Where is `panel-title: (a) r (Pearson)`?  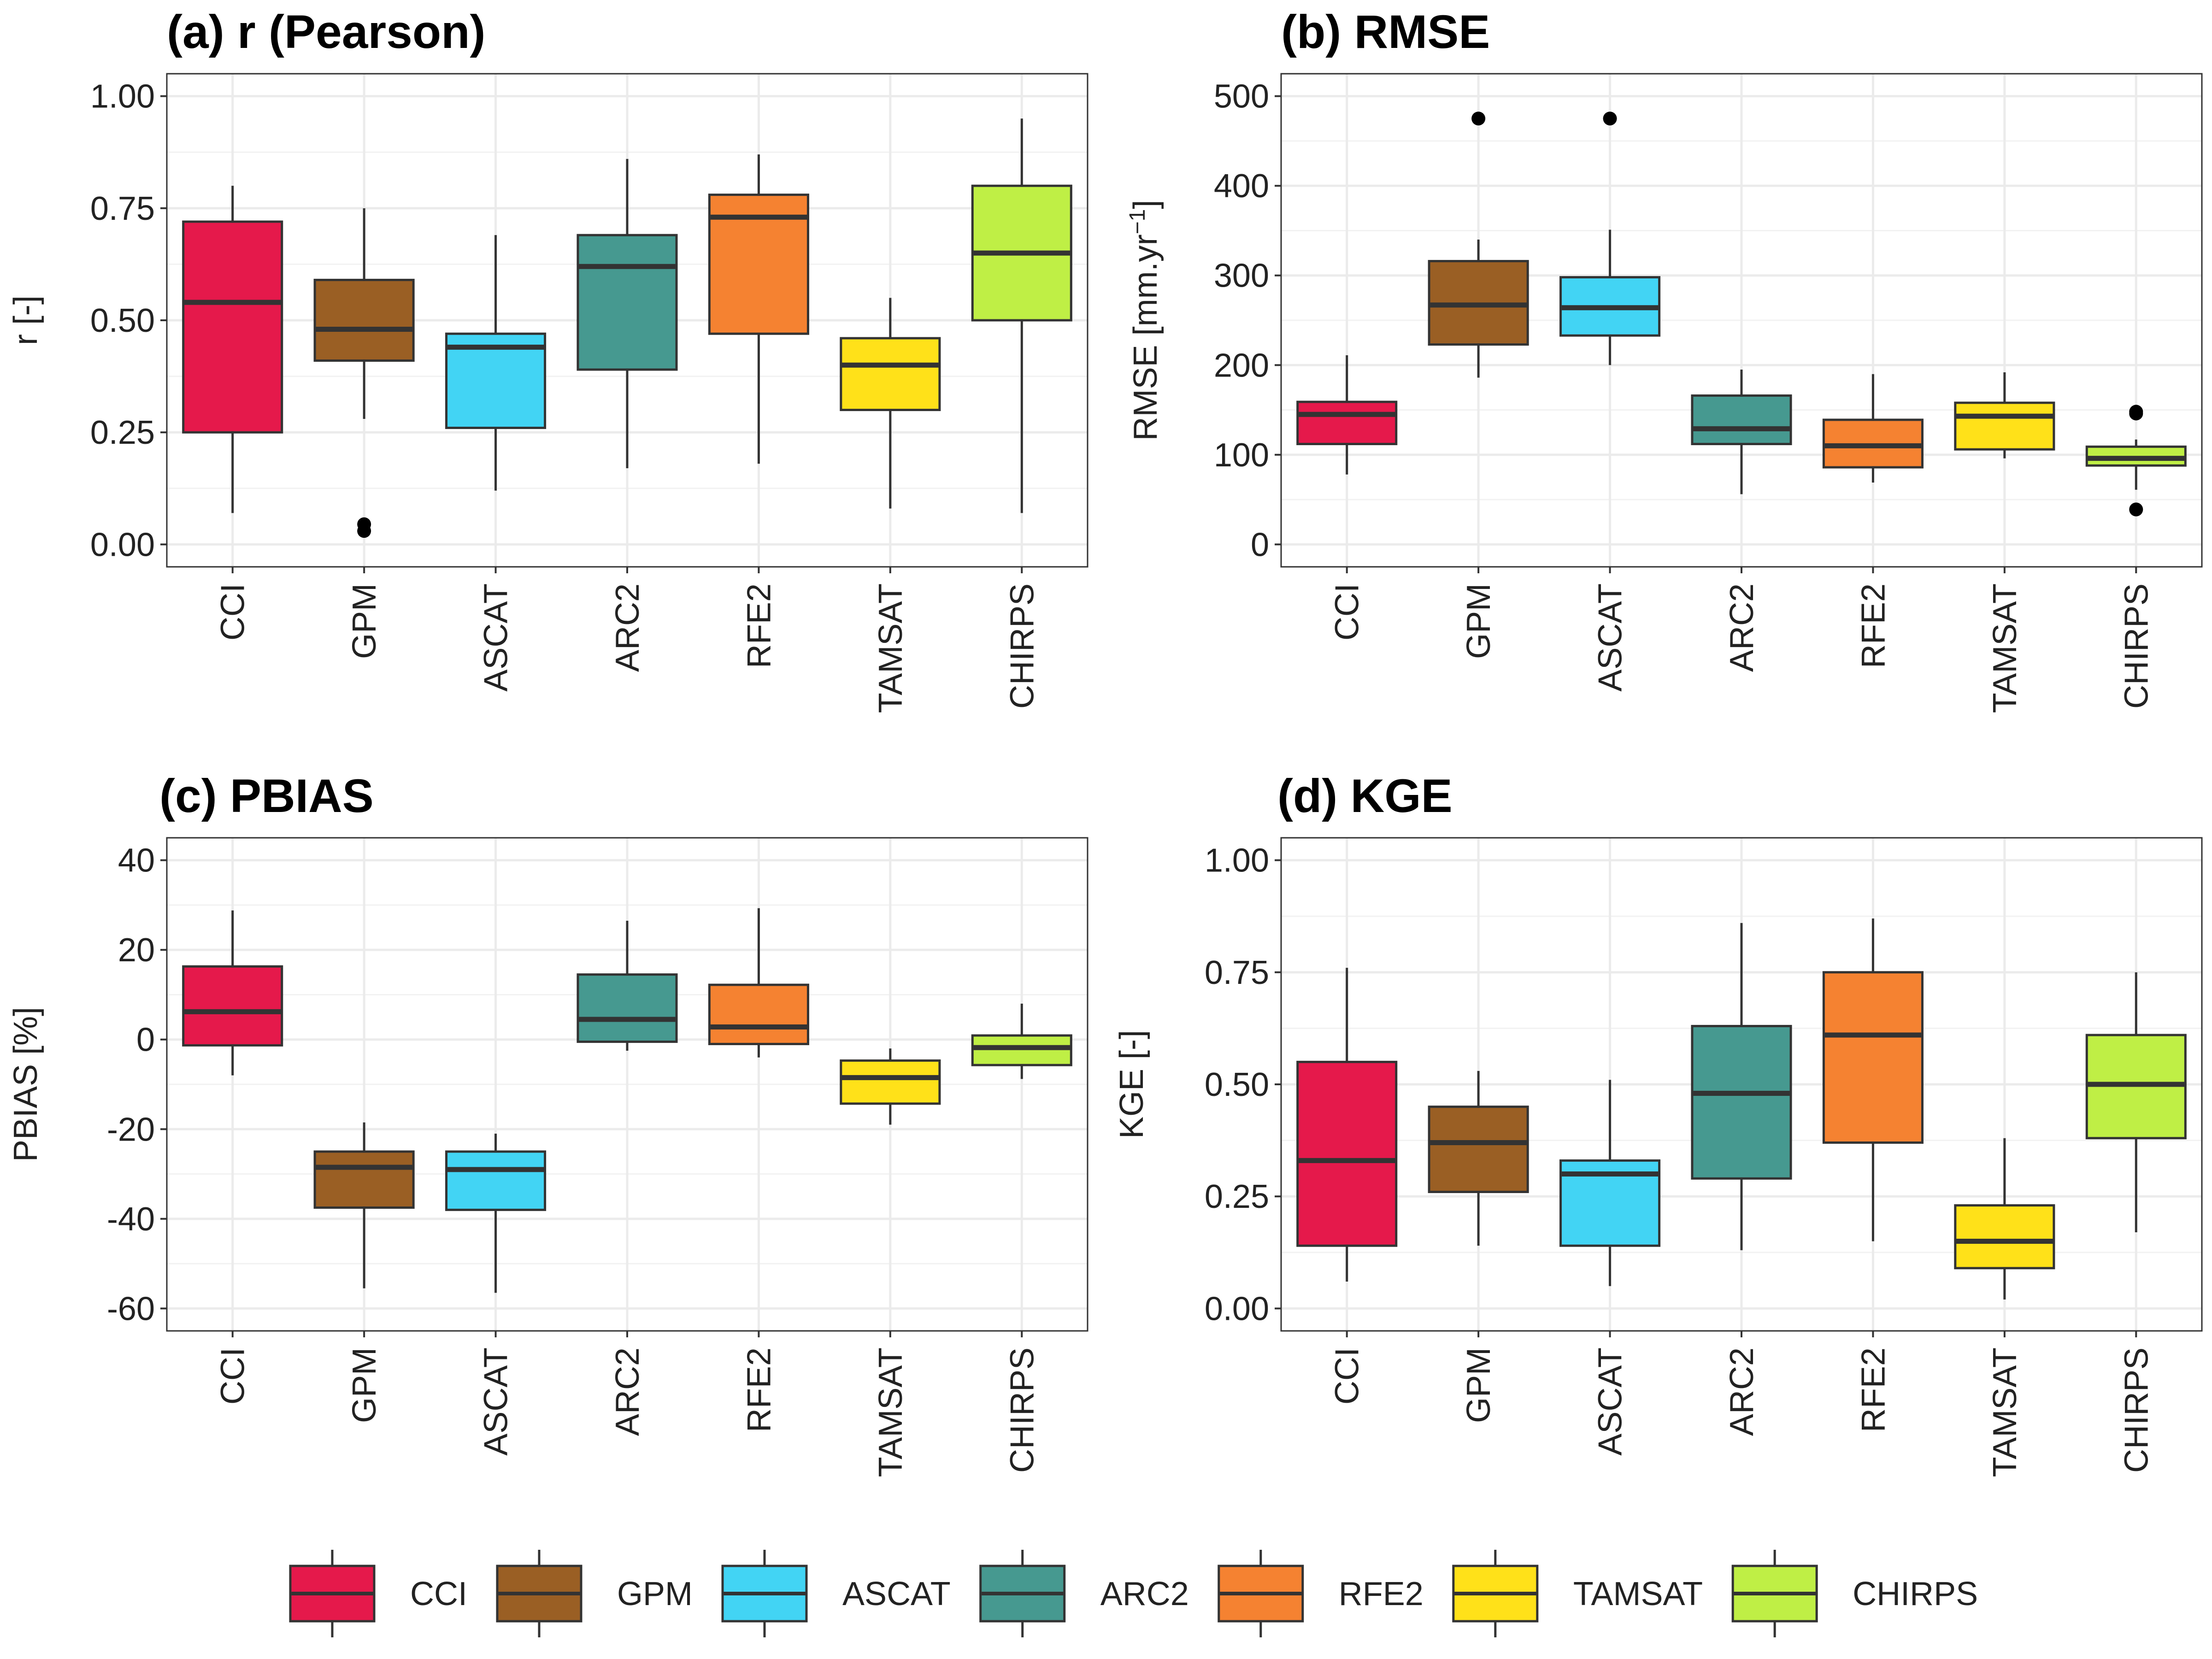
panel-title: (a) r (Pearson) is located at coordinates (326, 32).